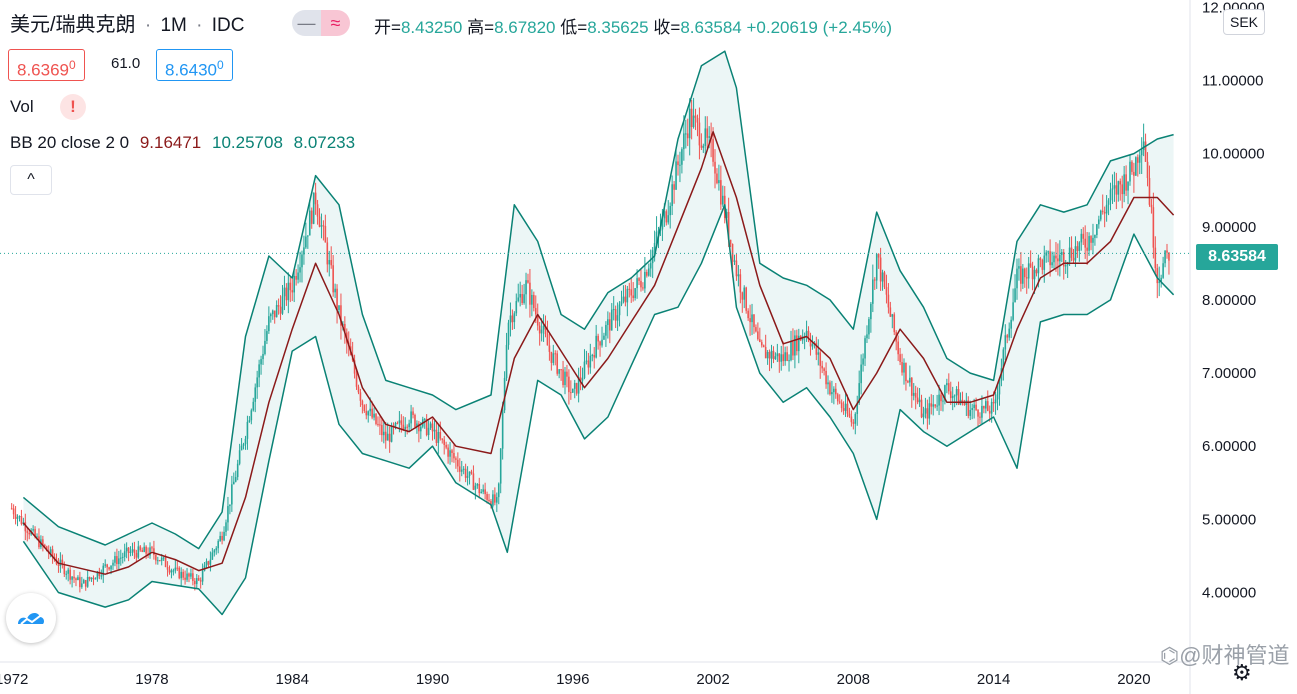 Image resolution: width=1297 pixels, height=694 pixels. Describe the element at coordinates (46, 65) in the screenshot. I see `bid-price-box: 8.63690` at that location.